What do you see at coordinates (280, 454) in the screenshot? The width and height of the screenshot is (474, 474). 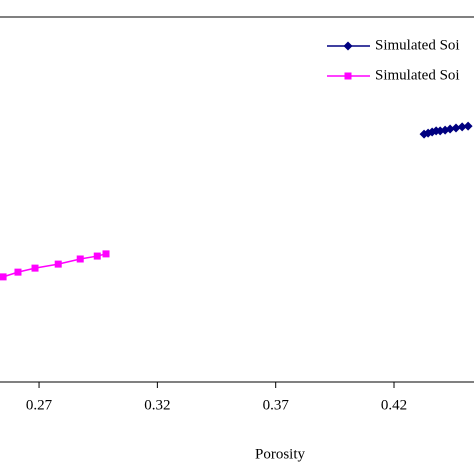 I see `x-axis-label: Porosity` at bounding box center [280, 454].